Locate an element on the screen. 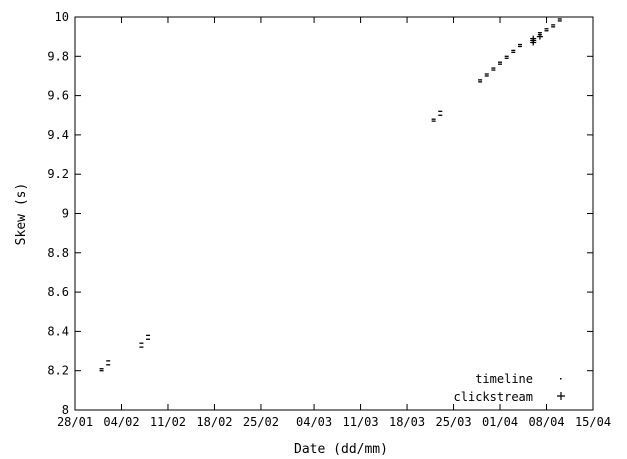  legend-symbol-clickstream is located at coordinates (561, 396).